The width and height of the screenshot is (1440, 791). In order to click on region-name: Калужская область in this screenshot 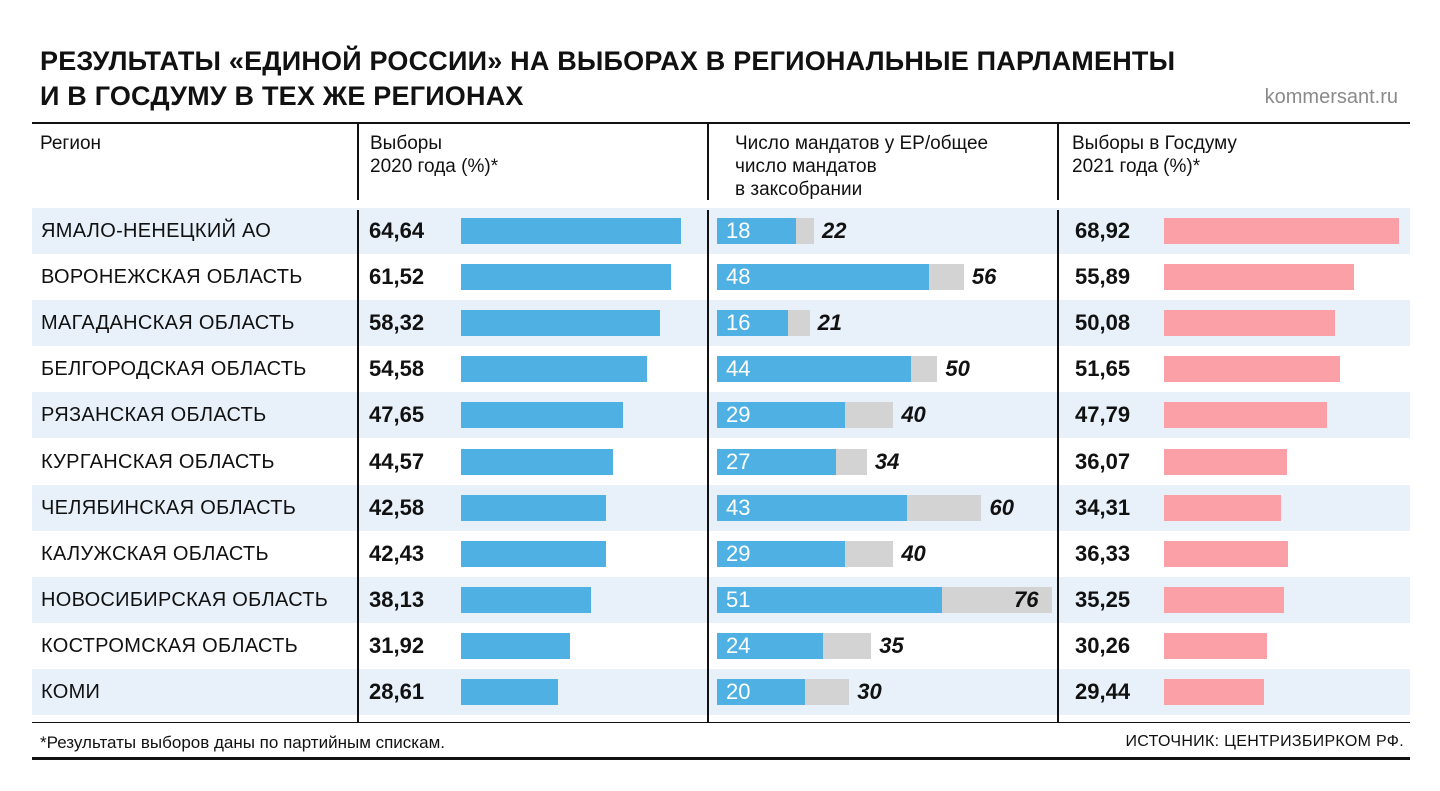, I will do `click(155, 553)`.